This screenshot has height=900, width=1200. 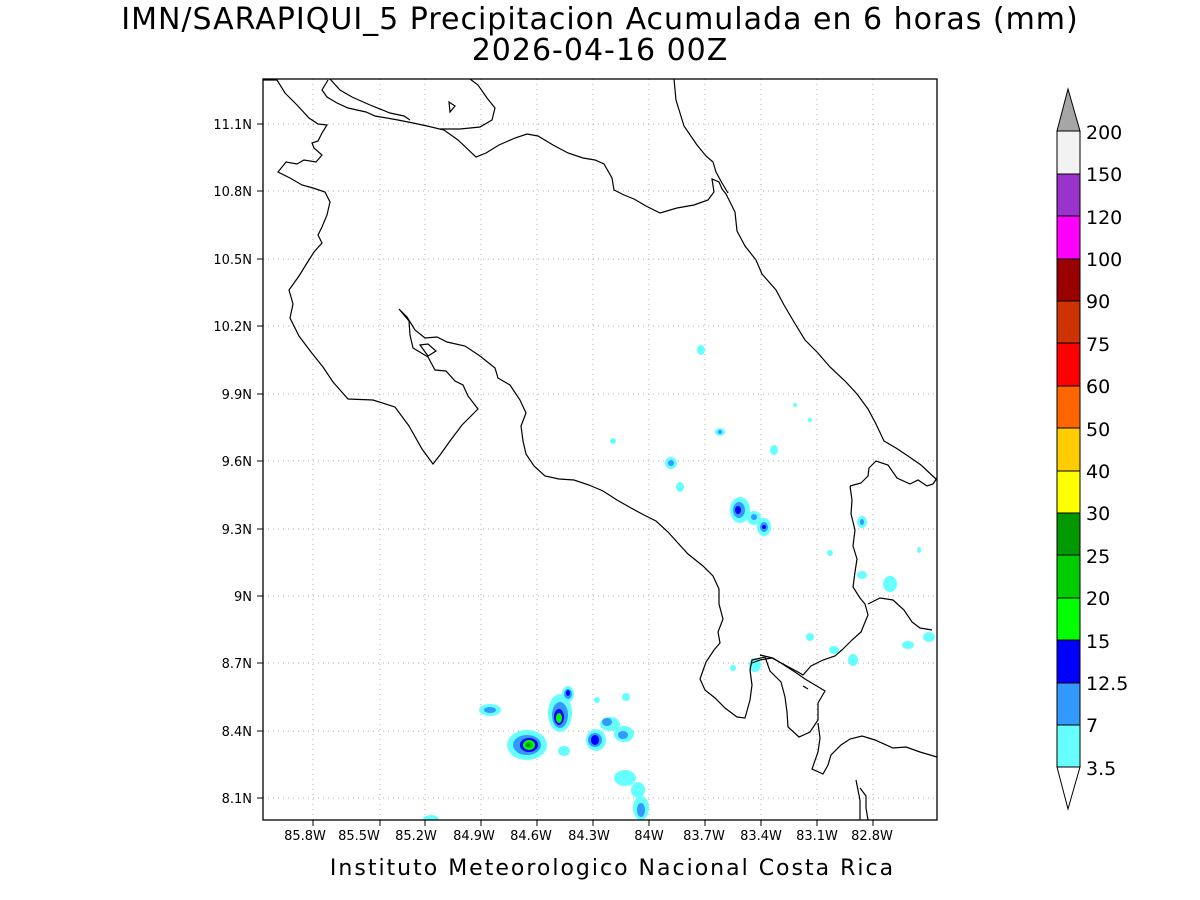 What do you see at coordinates (1098, 430) in the screenshot?
I see `colorbar-label: 50` at bounding box center [1098, 430].